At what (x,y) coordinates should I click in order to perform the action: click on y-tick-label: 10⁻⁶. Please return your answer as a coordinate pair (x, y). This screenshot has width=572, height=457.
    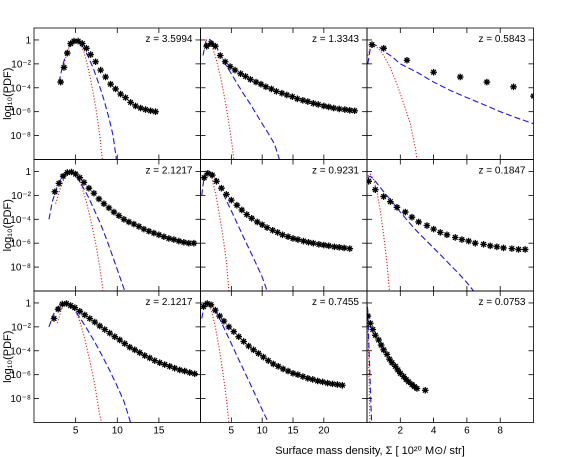
    Looking at the image, I should click on (20, 112).